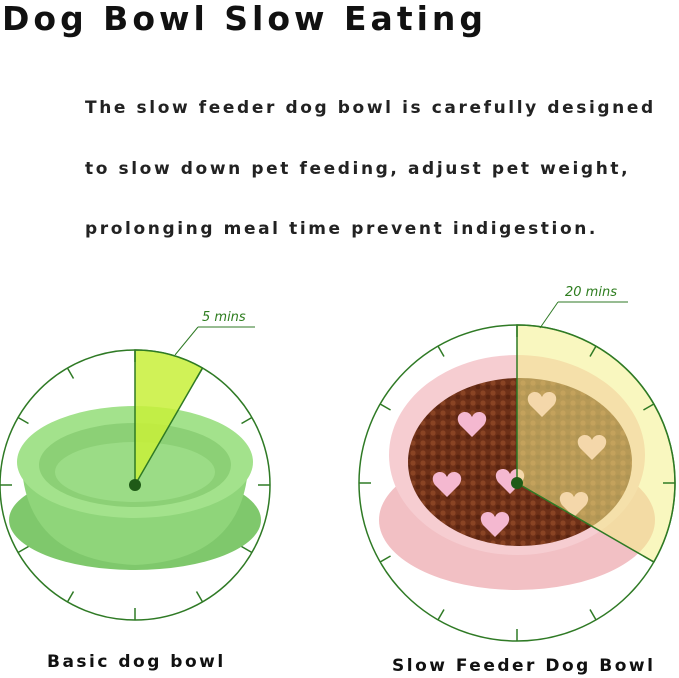 This screenshot has height=678, width=679. Describe the element at coordinates (244, 19) in the screenshot. I see `title: Dog Bowl Slow Eating` at that location.